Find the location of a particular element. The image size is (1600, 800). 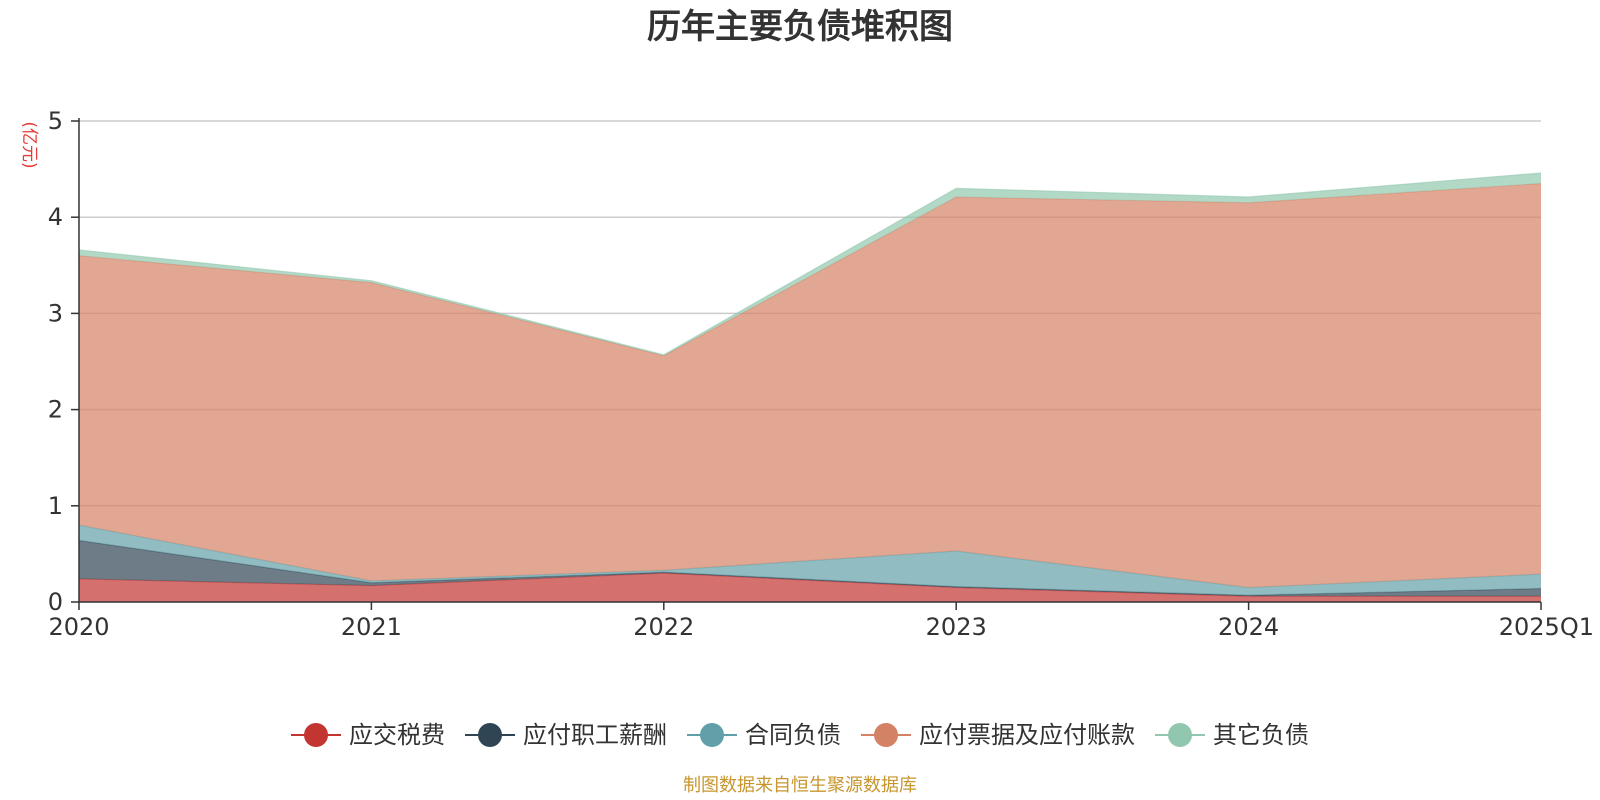

y-tick-label: 1 is located at coordinates (55, 506).